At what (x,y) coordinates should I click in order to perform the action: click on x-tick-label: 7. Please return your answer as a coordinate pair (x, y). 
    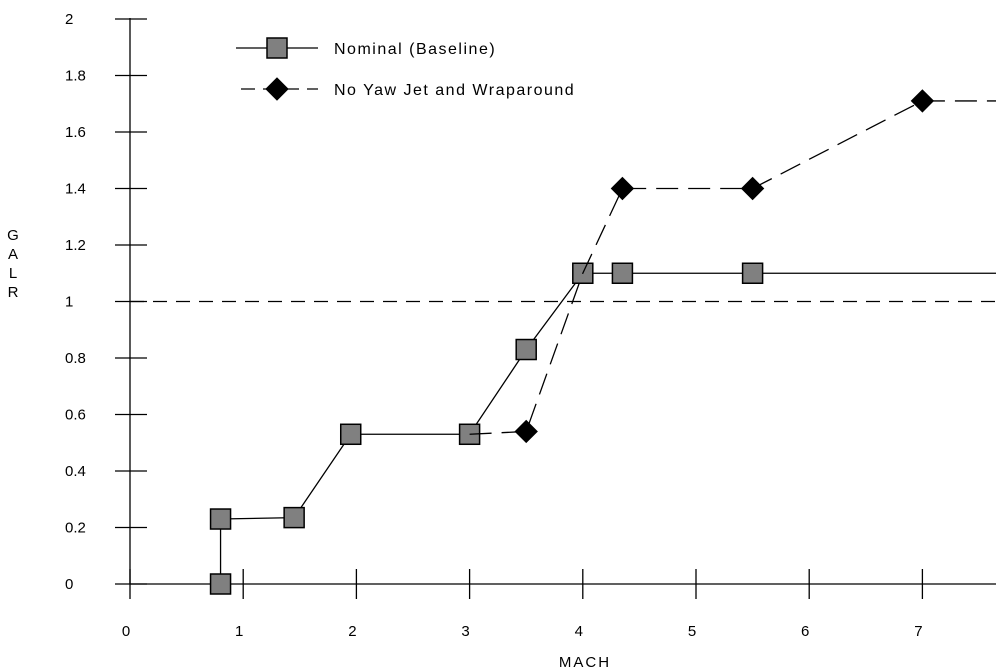
    Looking at the image, I should click on (918, 631).